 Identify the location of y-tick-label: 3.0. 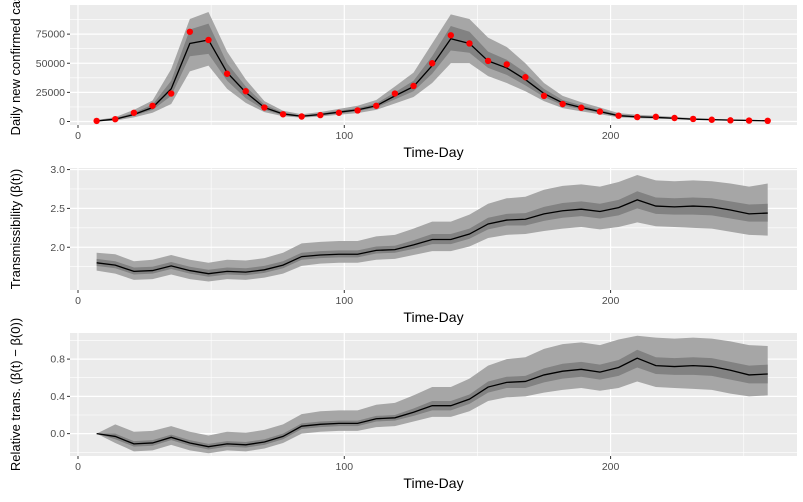
(57, 170).